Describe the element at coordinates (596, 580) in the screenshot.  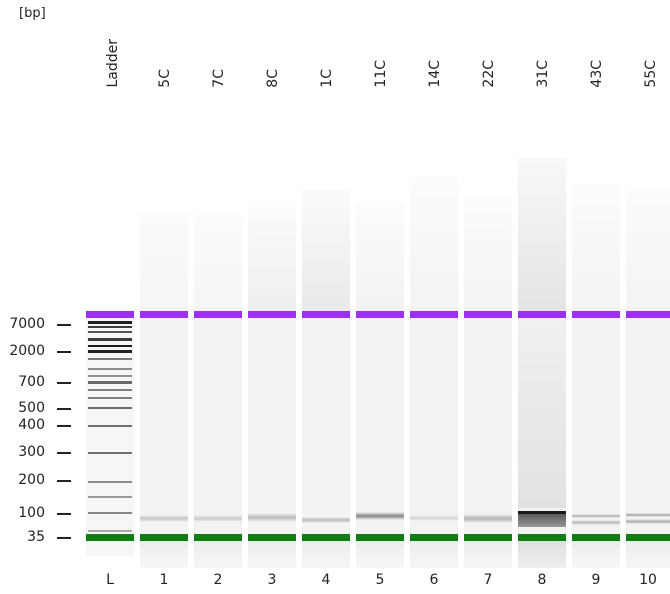
I see `lane-number: 9` at that location.